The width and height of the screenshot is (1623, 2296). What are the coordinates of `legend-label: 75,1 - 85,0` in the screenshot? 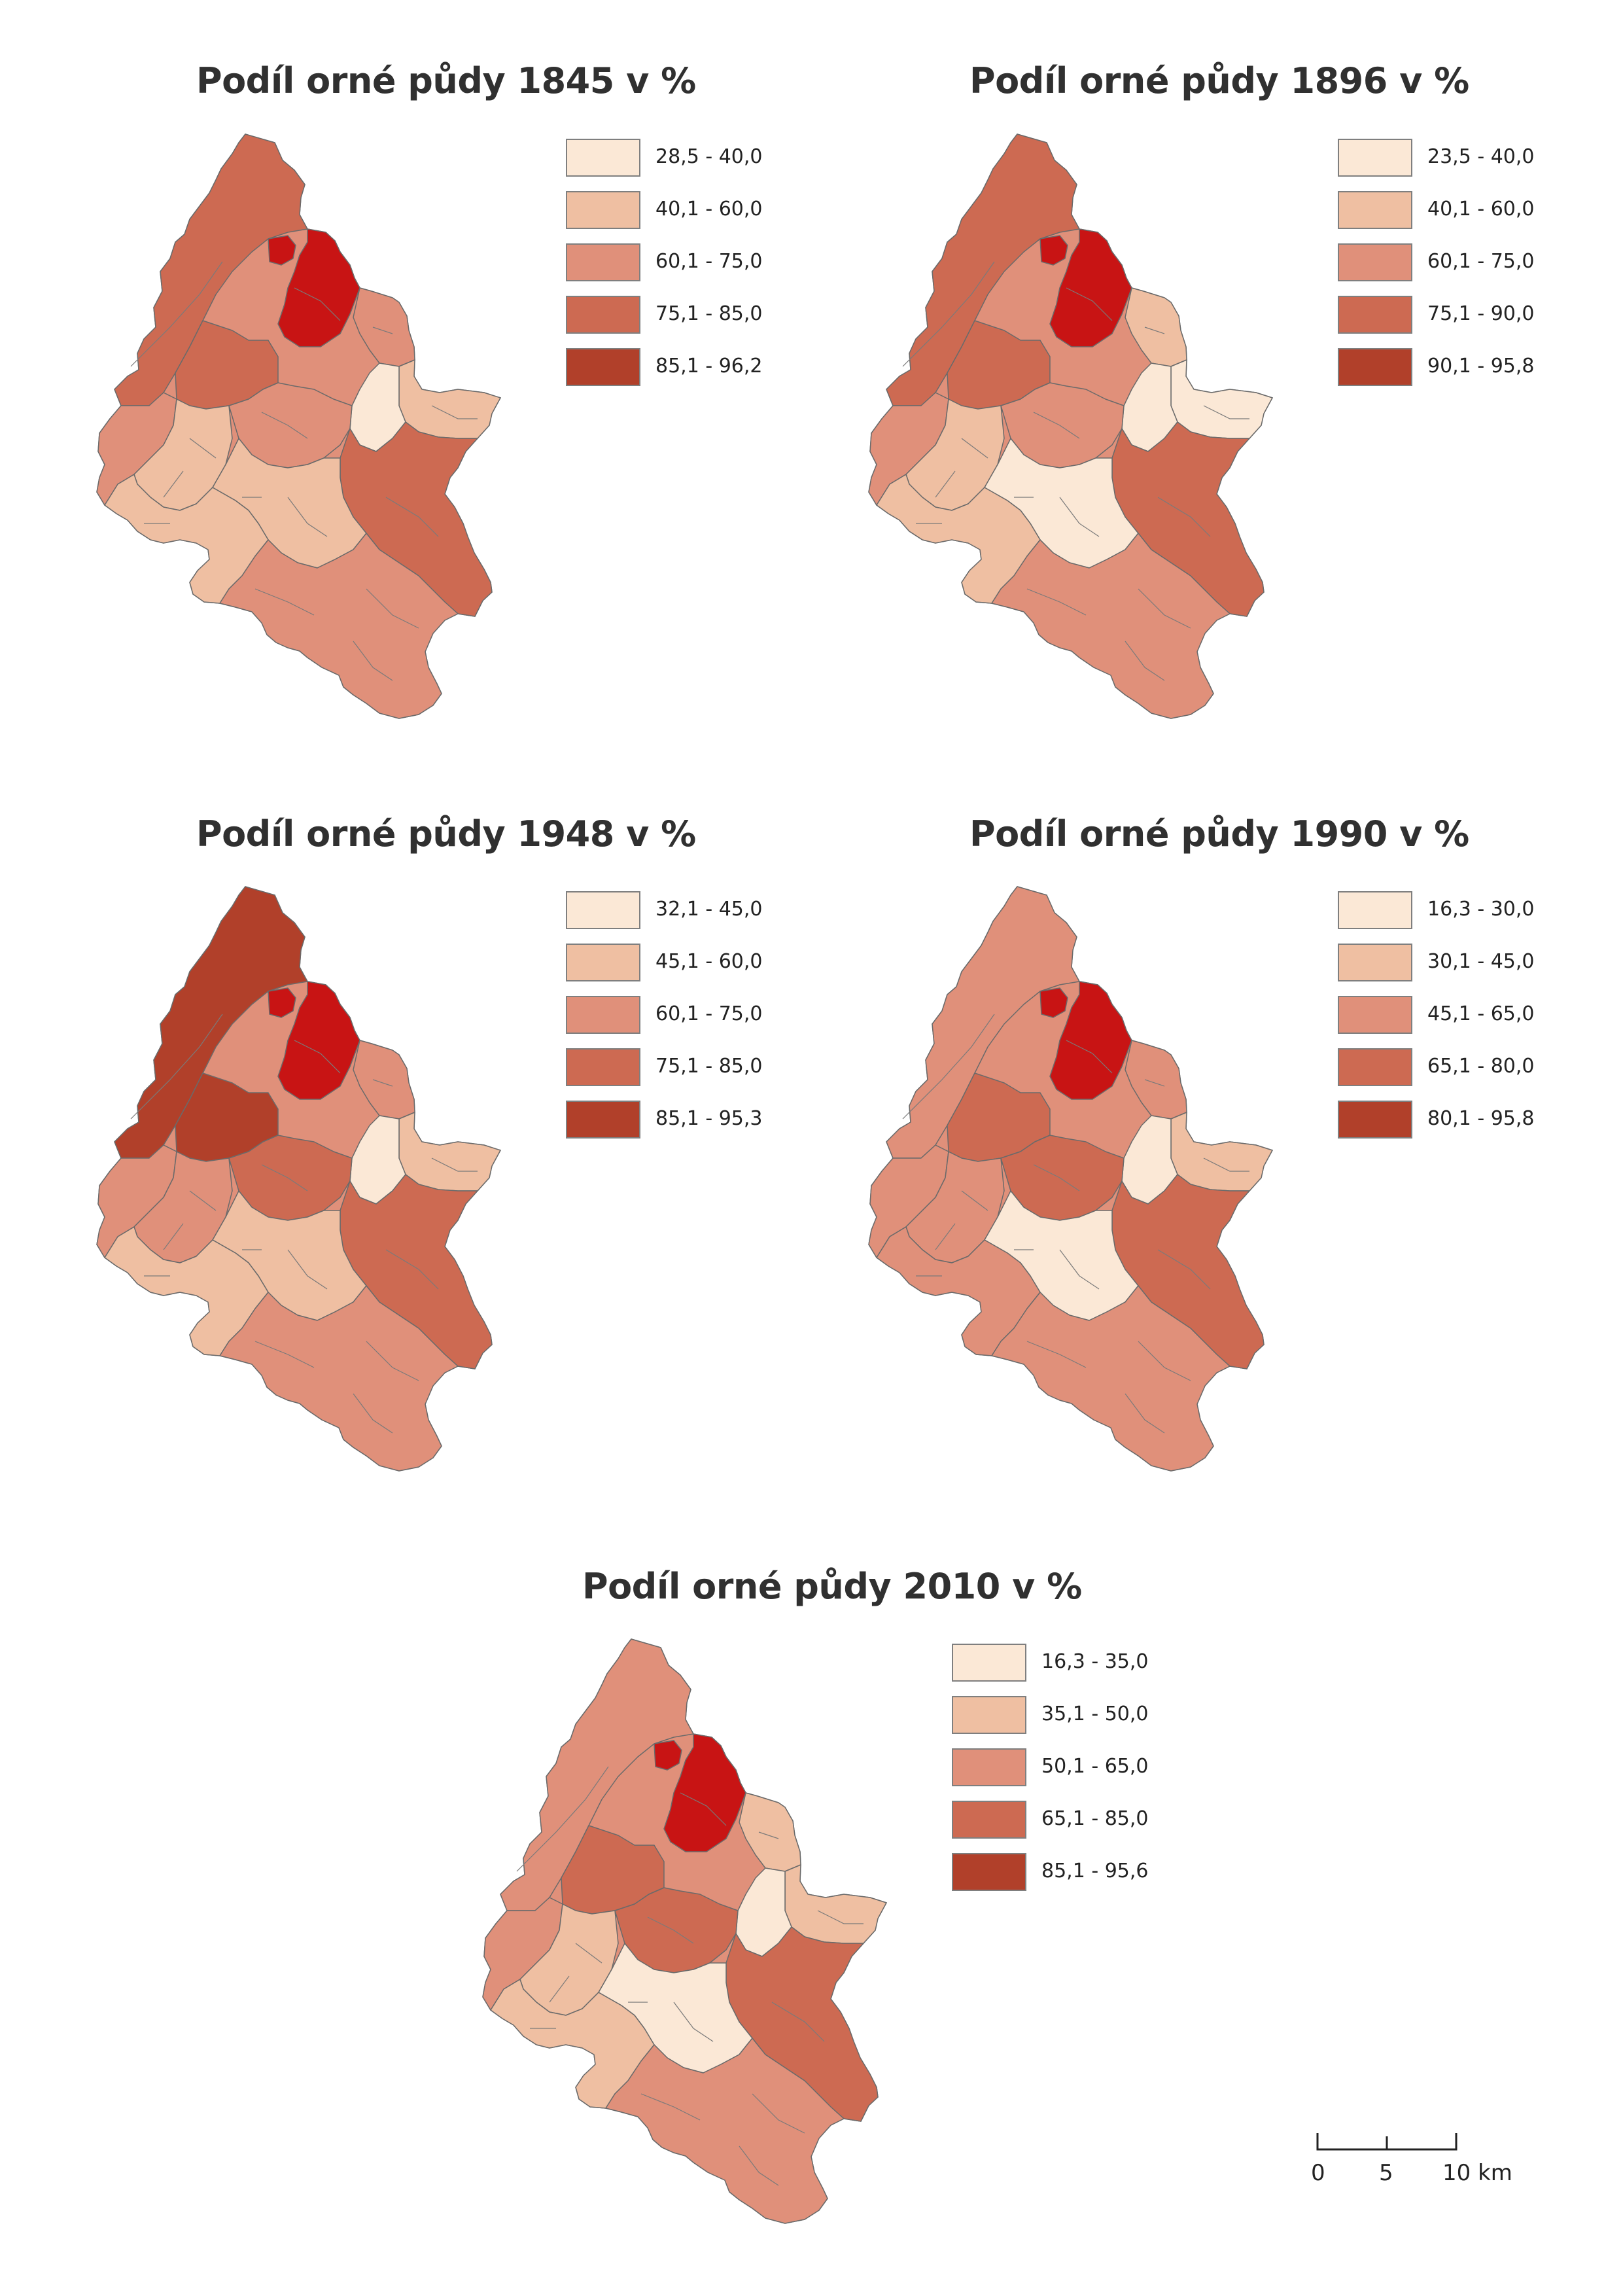 It's located at (709, 1067).